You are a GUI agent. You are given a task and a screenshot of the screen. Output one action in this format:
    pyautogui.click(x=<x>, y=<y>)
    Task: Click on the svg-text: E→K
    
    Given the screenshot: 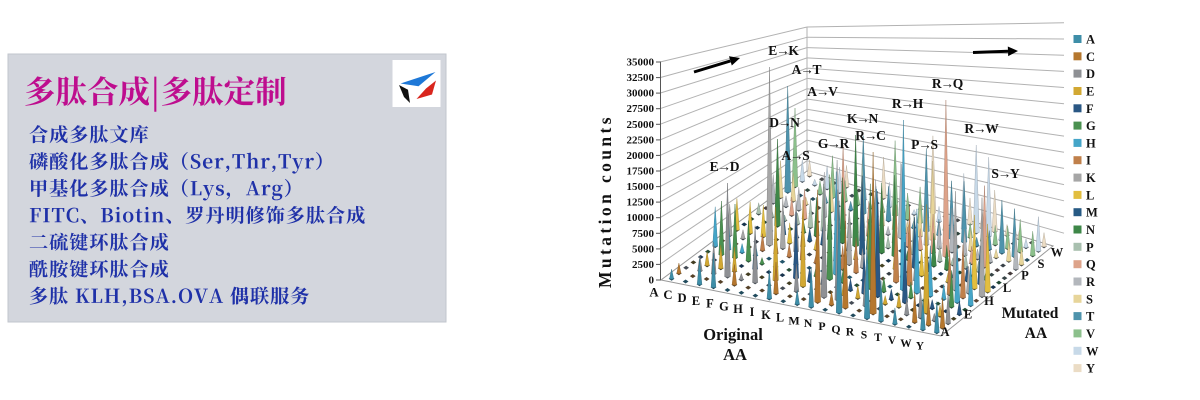 What is the action you would take?
    pyautogui.click(x=783, y=50)
    